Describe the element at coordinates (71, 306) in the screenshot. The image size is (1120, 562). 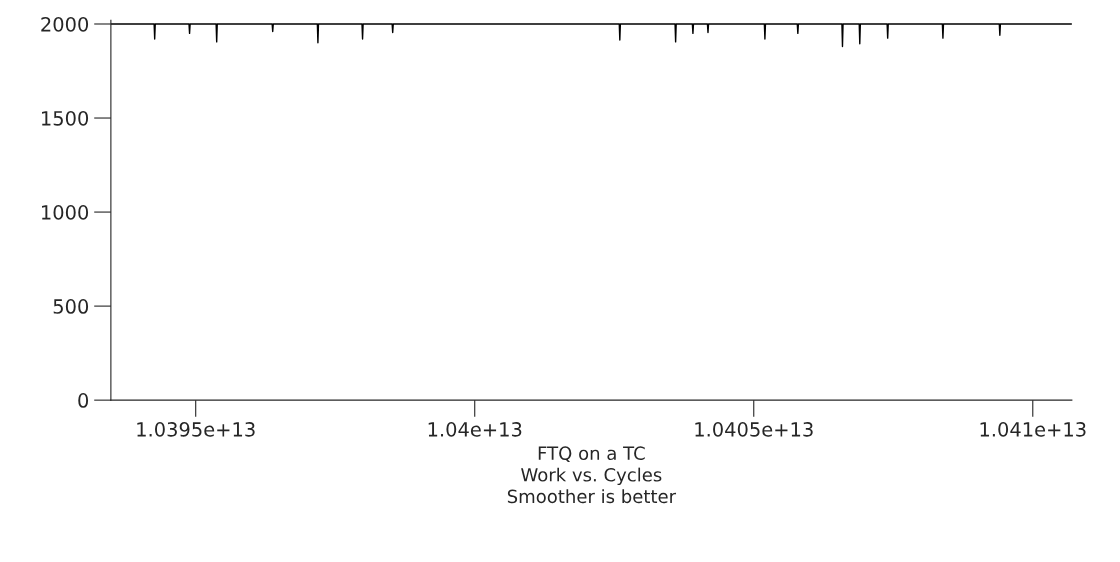
I see `y-tick-label: 500` at that location.